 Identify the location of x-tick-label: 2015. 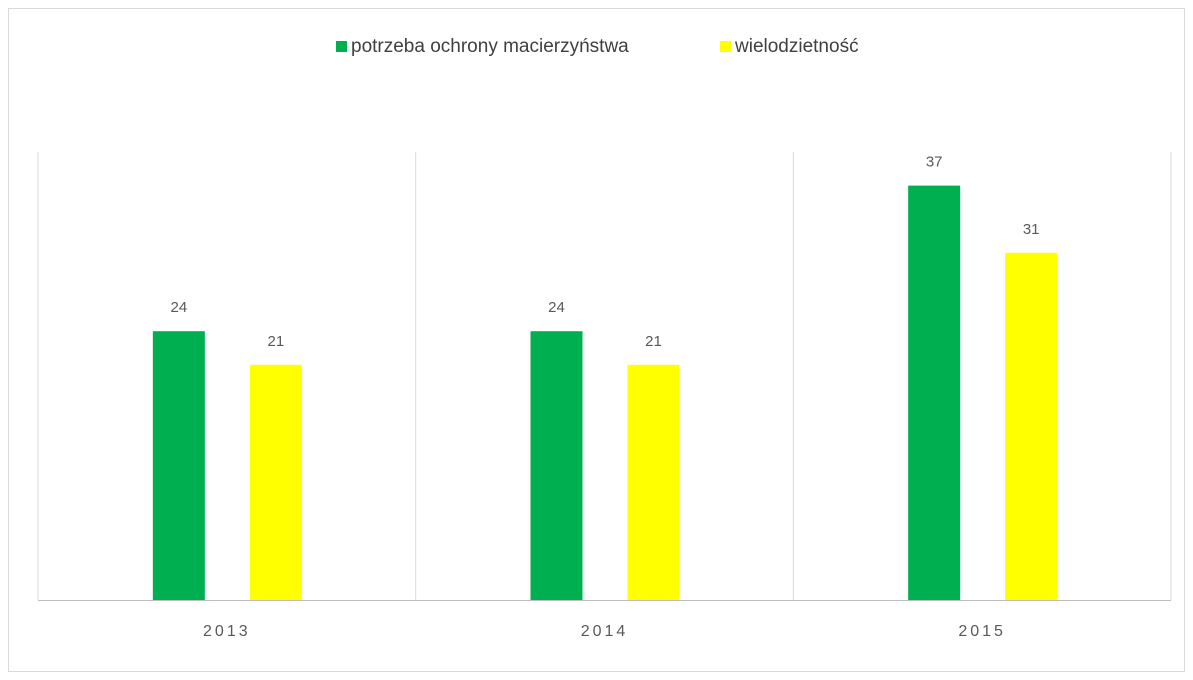
(982, 631).